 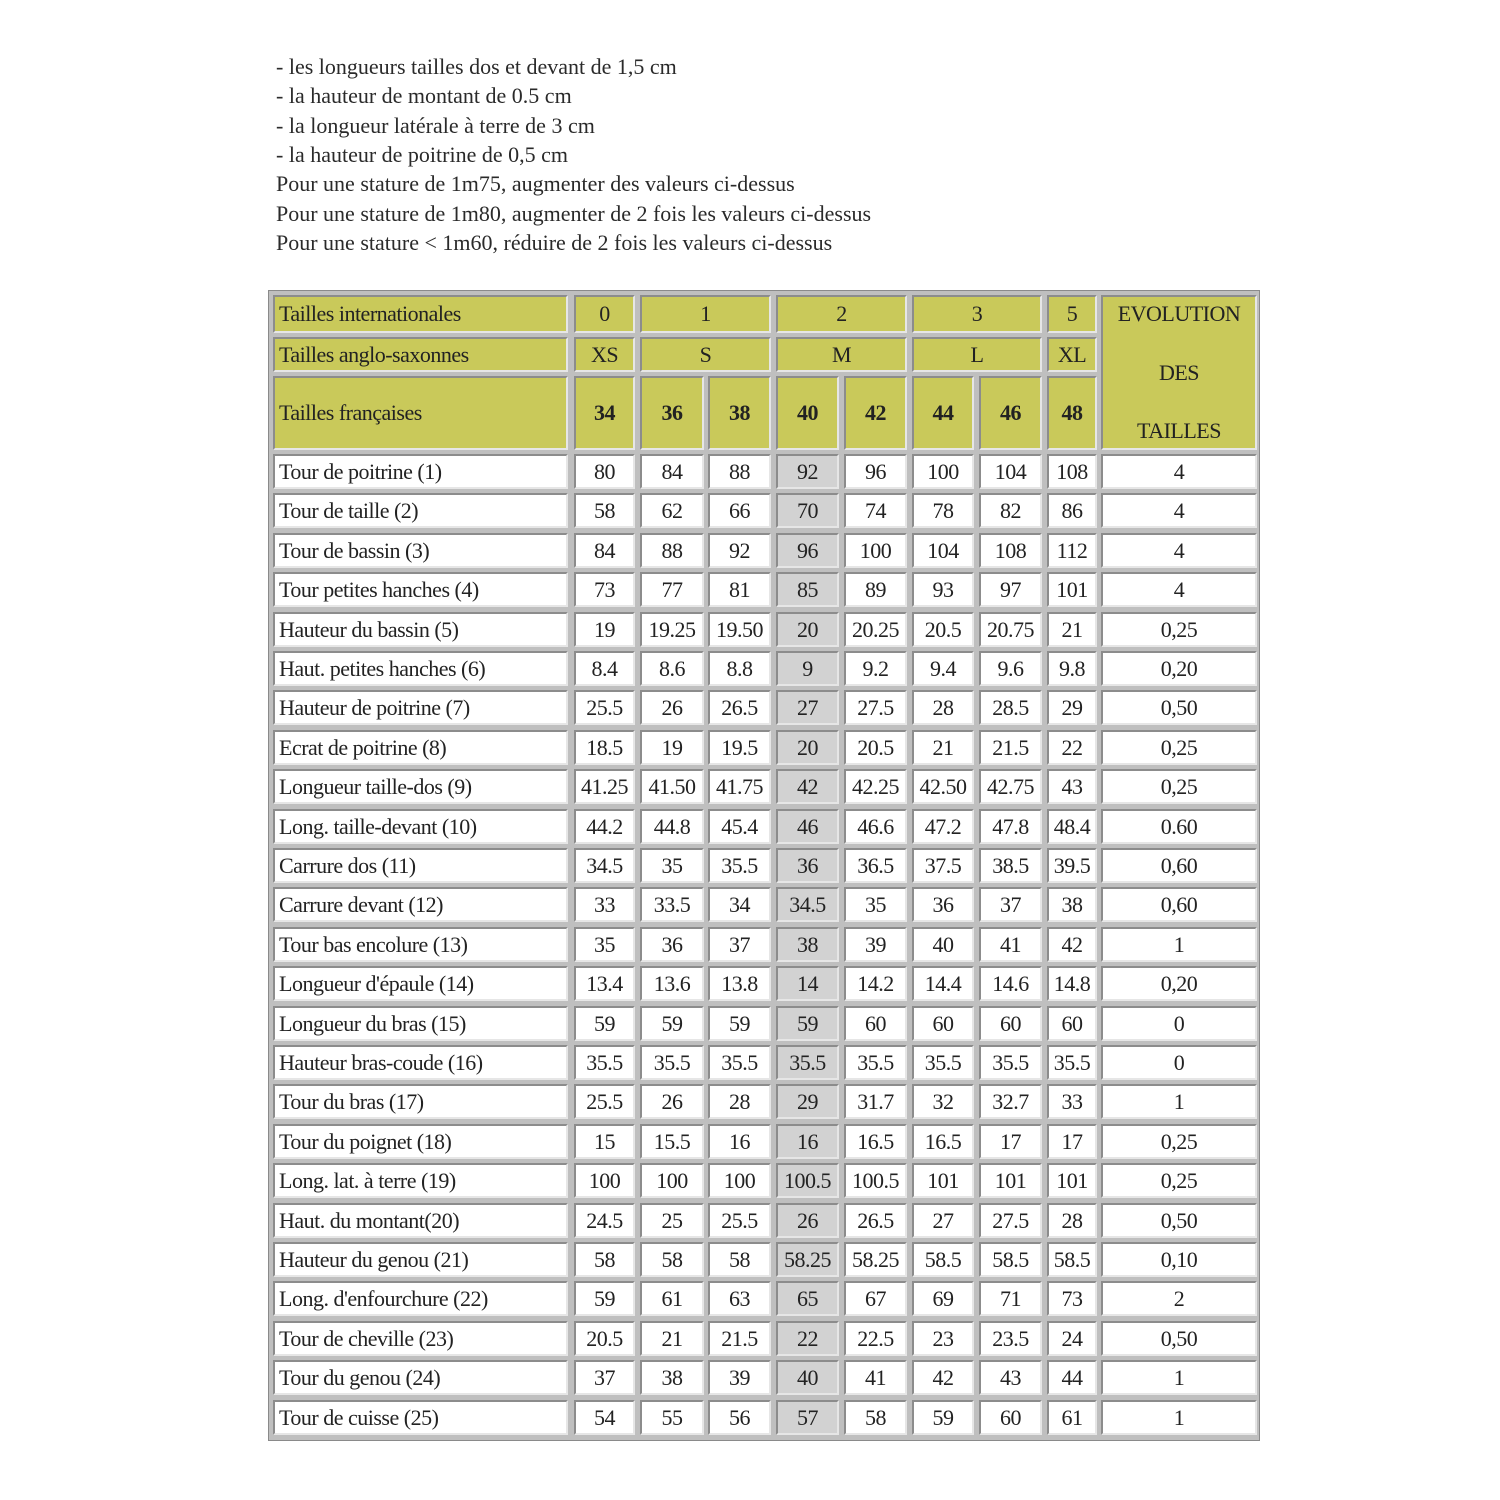 I want to click on value-cell: 42.25, so click(x=875, y=786).